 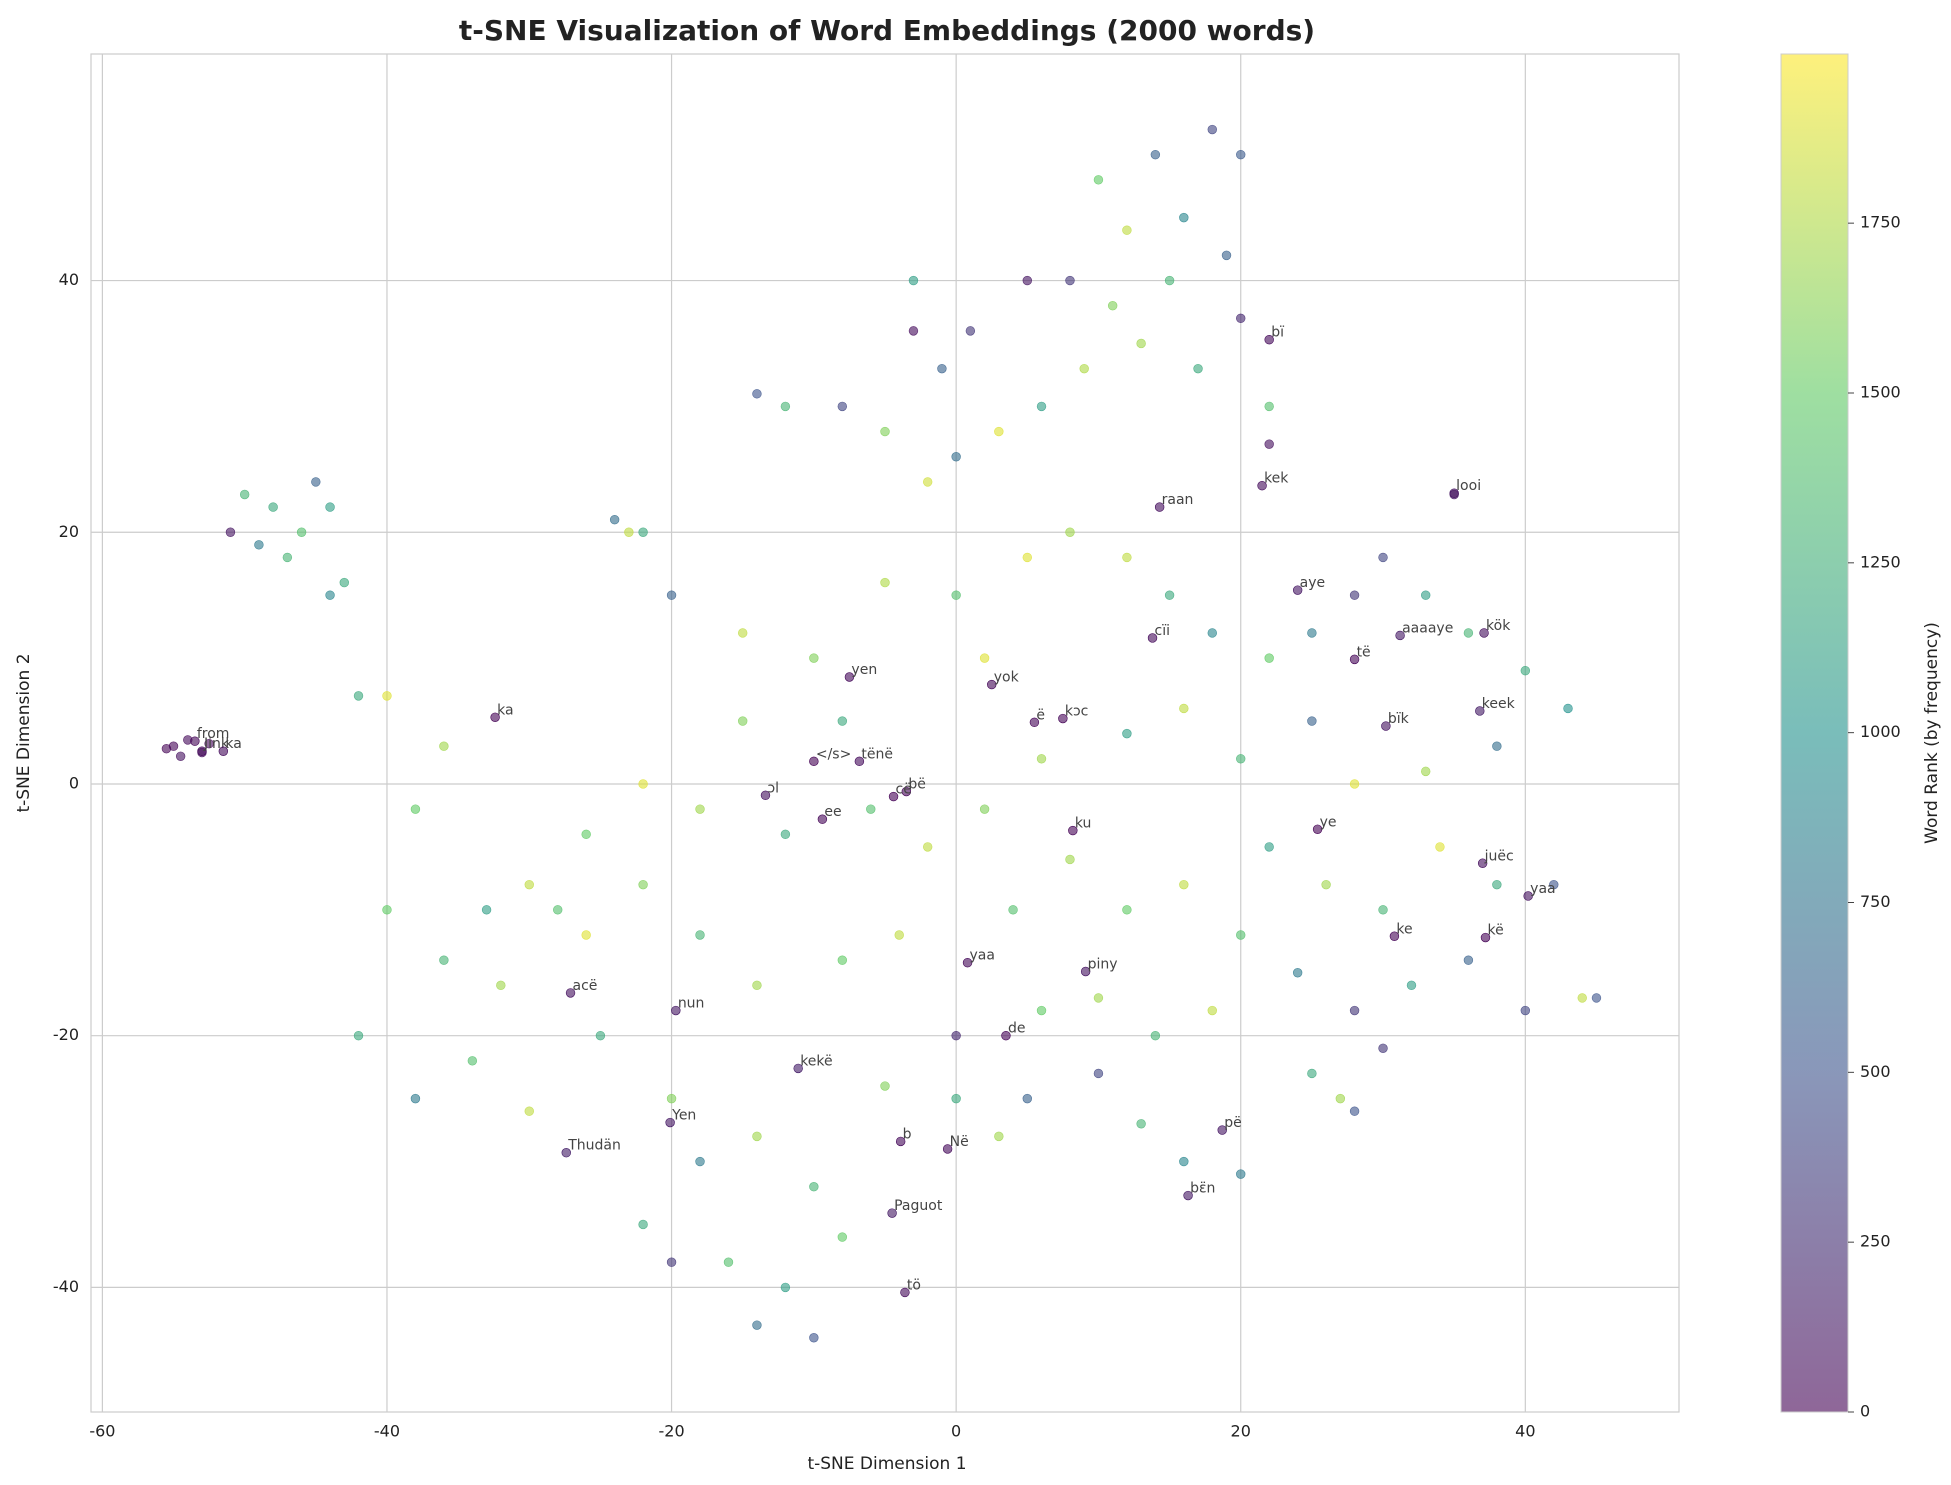 What do you see at coordinates (1499, 704) in the screenshot?
I see `word-label: keek` at bounding box center [1499, 704].